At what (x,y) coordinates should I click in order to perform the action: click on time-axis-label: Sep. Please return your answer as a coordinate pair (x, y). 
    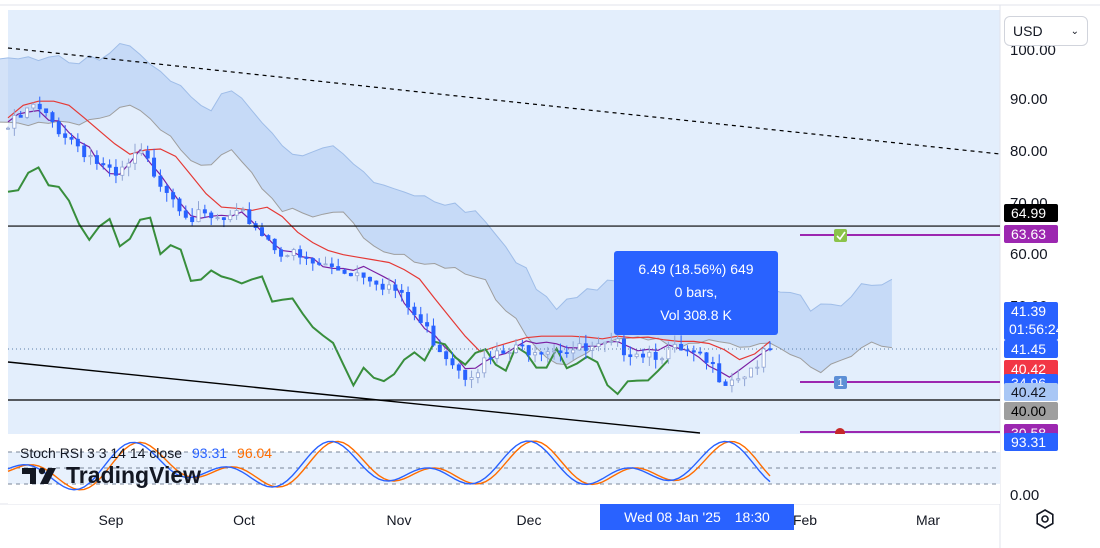
    Looking at the image, I should click on (111, 520).